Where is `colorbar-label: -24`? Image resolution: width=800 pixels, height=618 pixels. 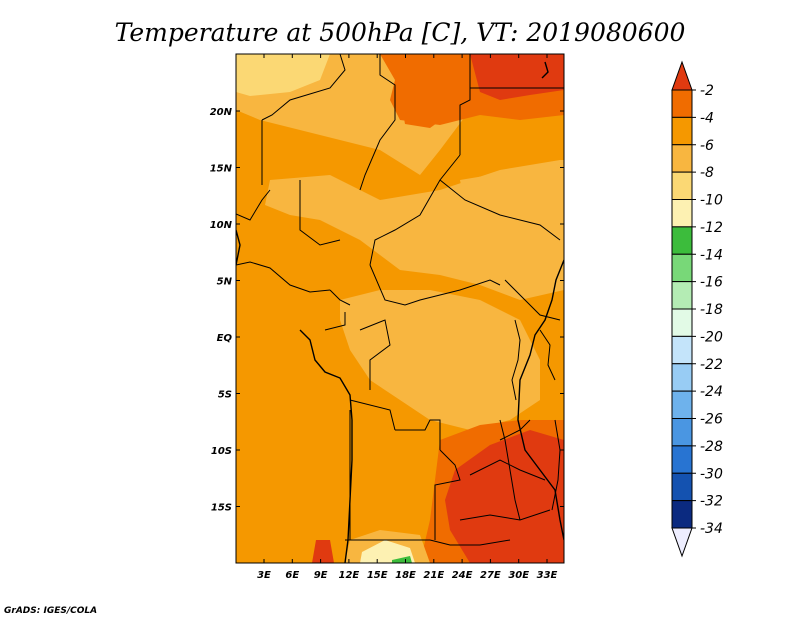
colorbar-label: -24 is located at coordinates (711, 392).